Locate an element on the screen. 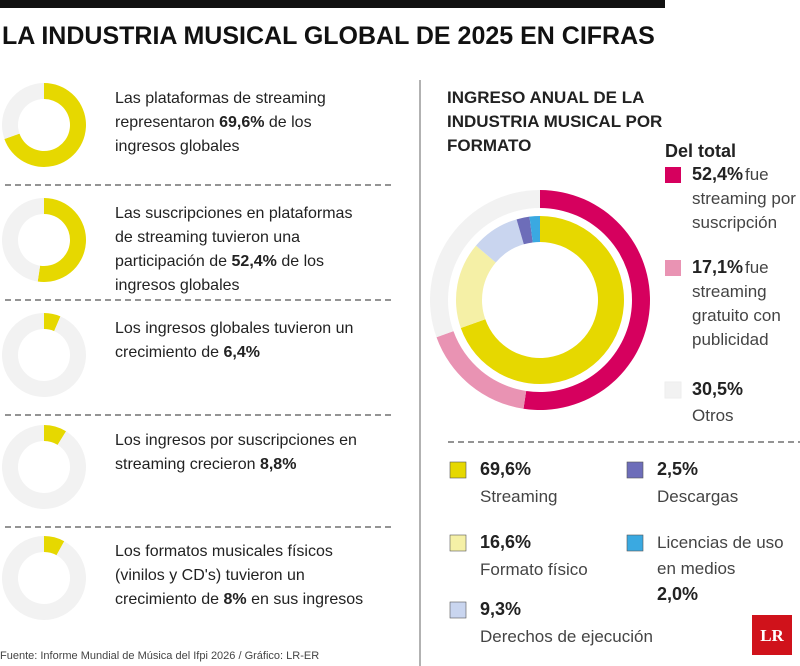 The height and width of the screenshot is (666, 800). legend-label: Formato físico is located at coordinates (534, 569).